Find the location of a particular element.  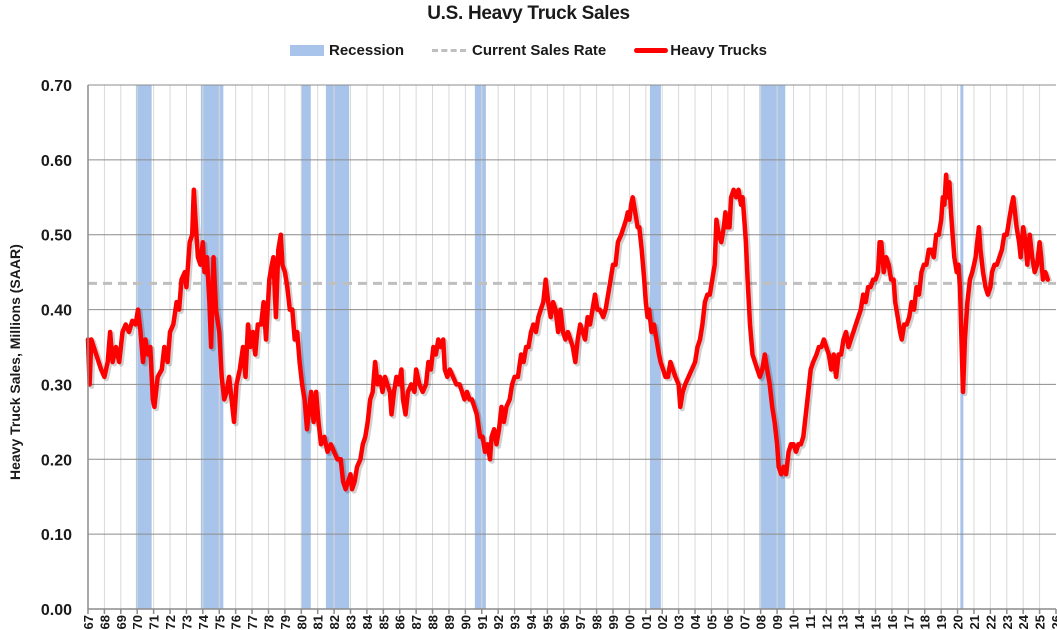

x-tick-label: 19 is located at coordinates (941, 622).